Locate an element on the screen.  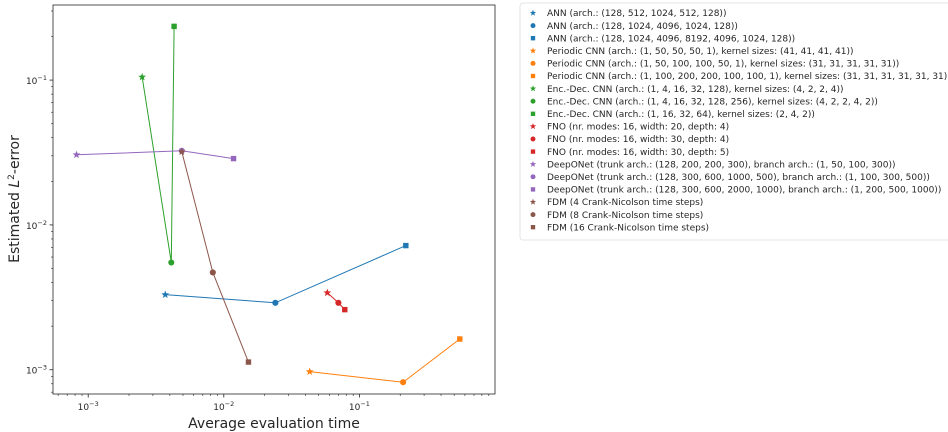
legend-entry-10: FNO (nr. modes: 16, width: 20, depth: 4) is located at coordinates (638, 128).